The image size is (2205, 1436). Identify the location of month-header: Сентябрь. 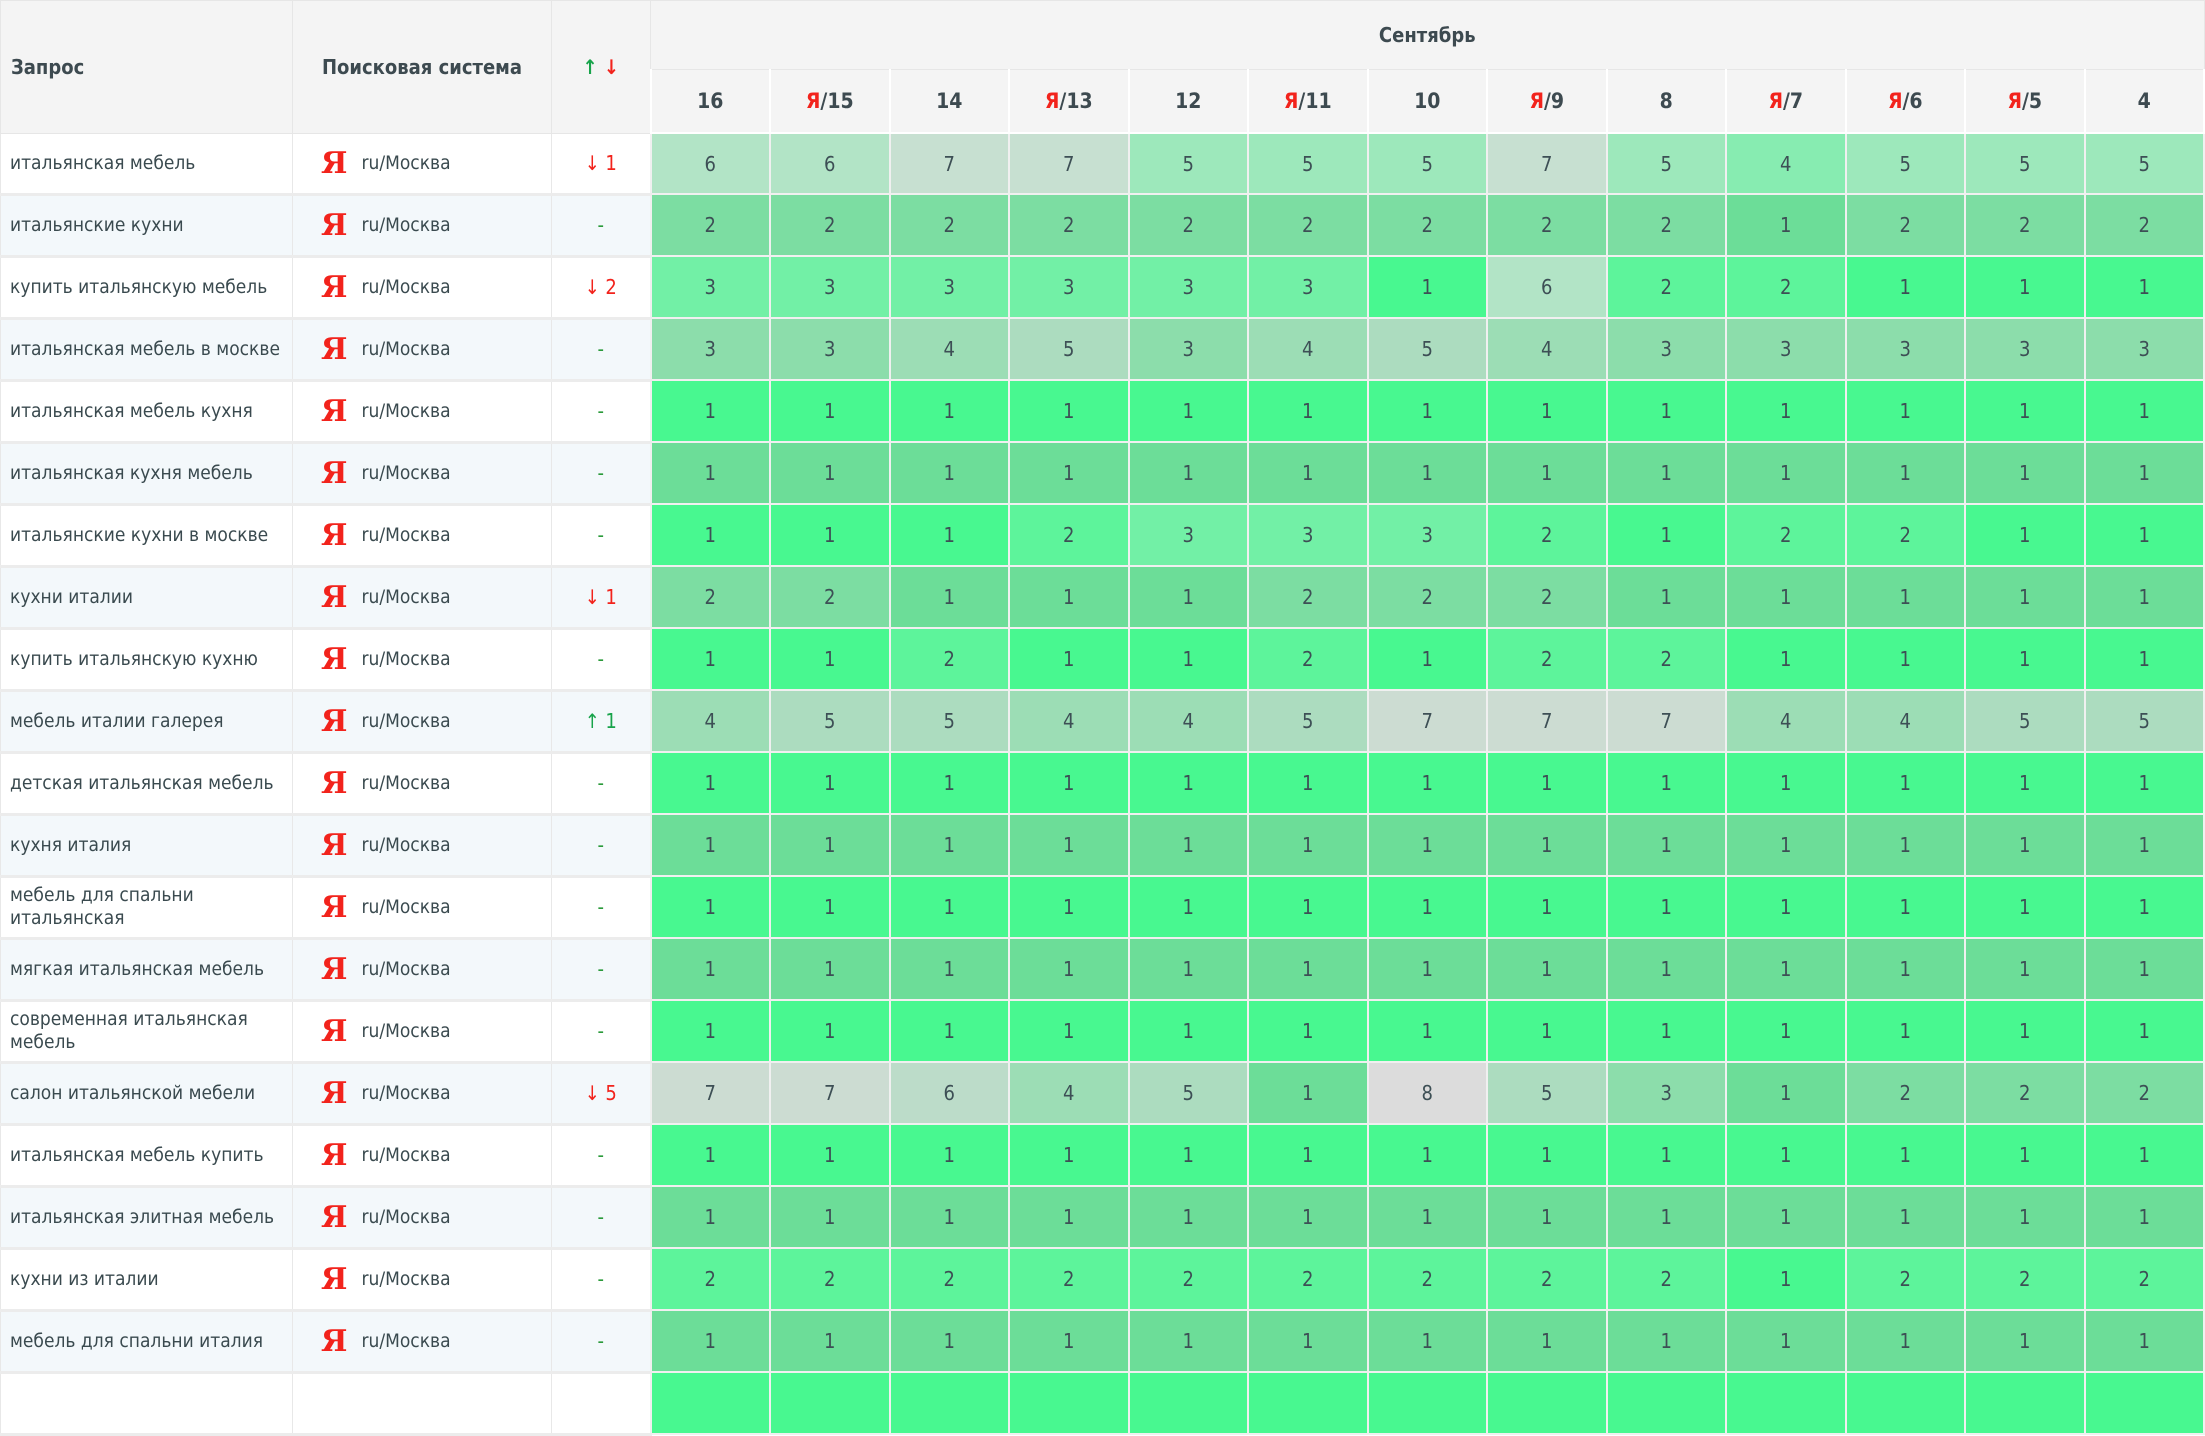
(1427, 35).